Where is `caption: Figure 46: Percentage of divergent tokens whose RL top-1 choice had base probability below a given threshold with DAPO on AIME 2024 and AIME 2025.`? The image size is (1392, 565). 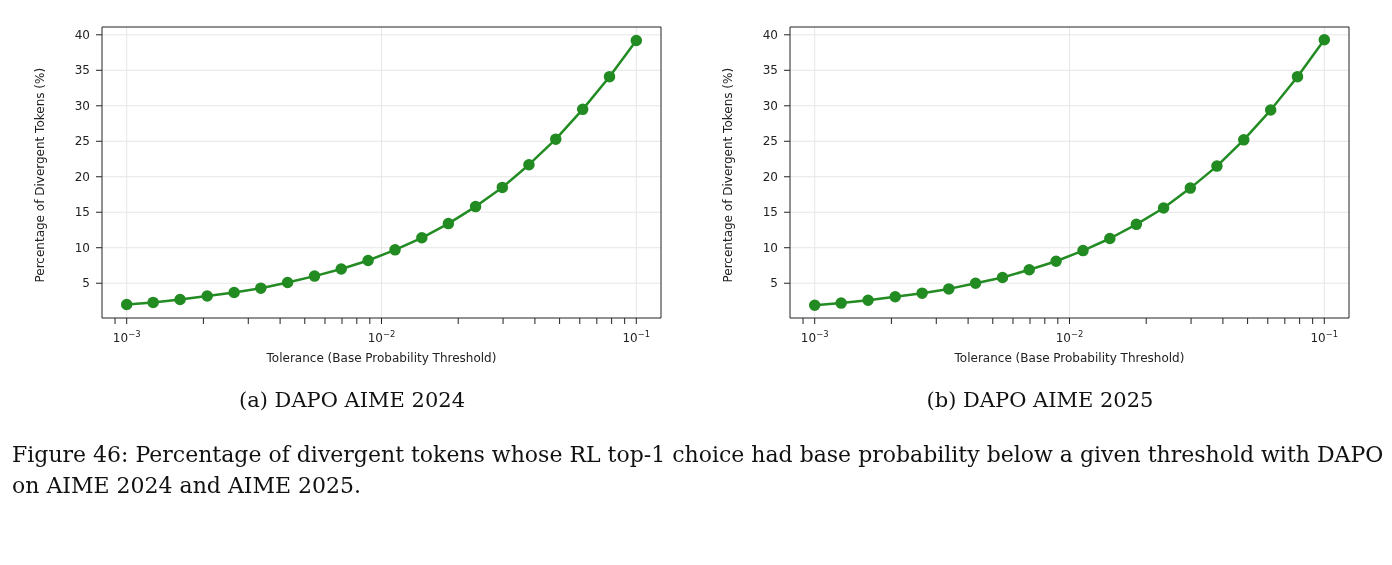 caption: Figure 46: Percentage of divergent tokens whose RL top-1 choice had base probability below a given threshold with DAPO on AIME 2024 and AIME 2025. is located at coordinates (697, 470).